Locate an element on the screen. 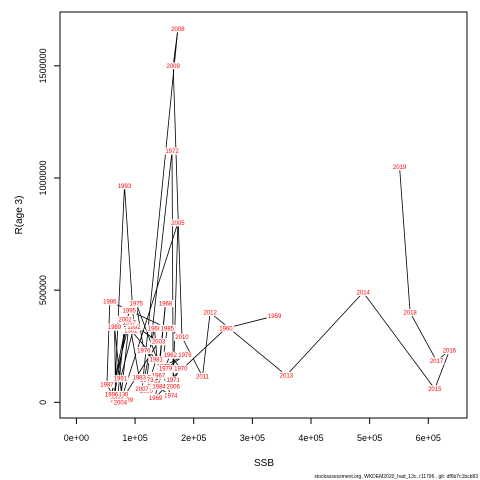 The height and width of the screenshot is (480, 480). point-label-1997: 1997 is located at coordinates (130, 324).